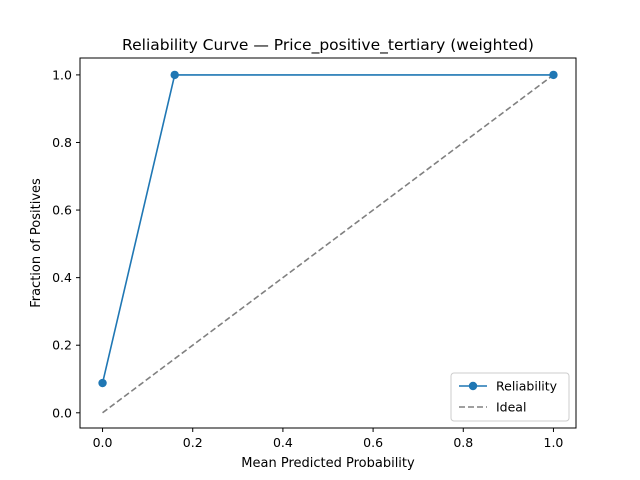 This screenshot has width=640, height=480. What do you see at coordinates (62, 74) in the screenshot?
I see `y-tick-label: 1.0` at bounding box center [62, 74].